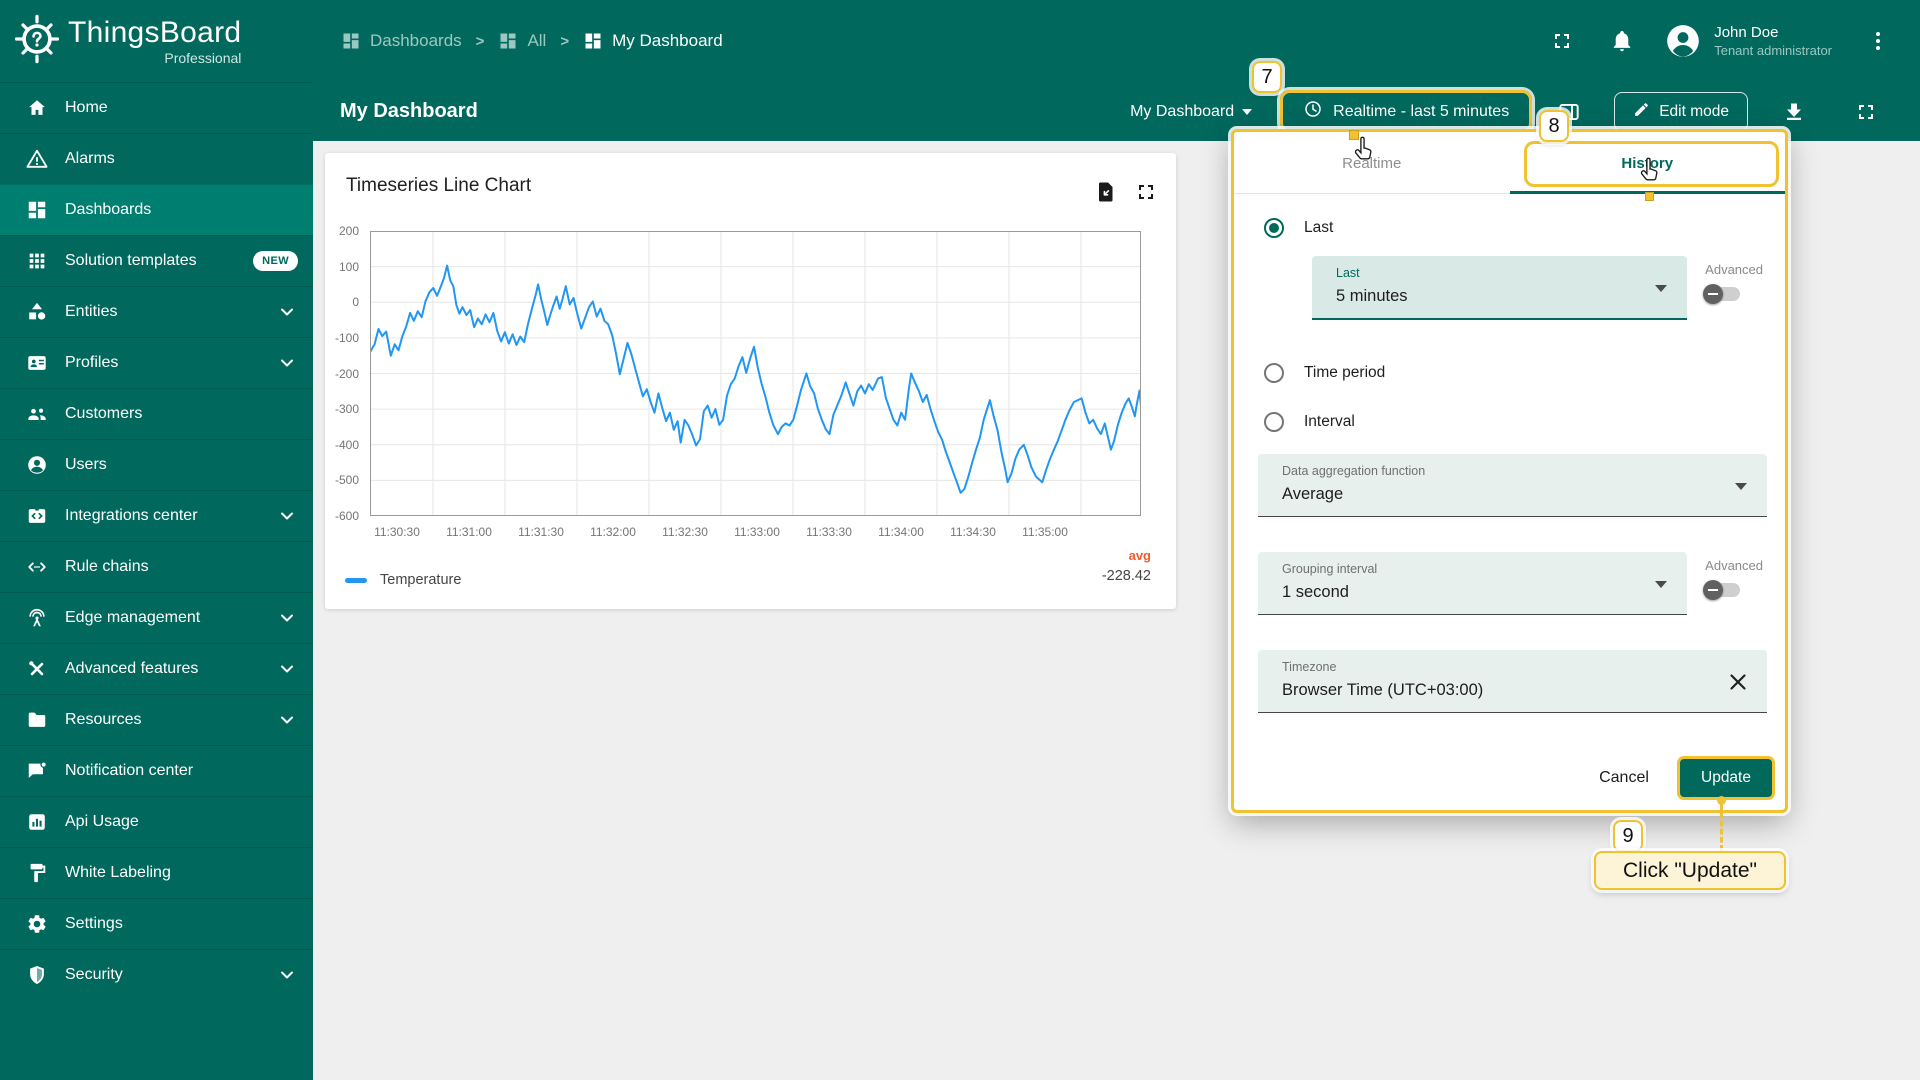 The width and height of the screenshot is (1920, 1080). Describe the element at coordinates (1734, 269) in the screenshot. I see `advanced-label: Advanced` at that location.